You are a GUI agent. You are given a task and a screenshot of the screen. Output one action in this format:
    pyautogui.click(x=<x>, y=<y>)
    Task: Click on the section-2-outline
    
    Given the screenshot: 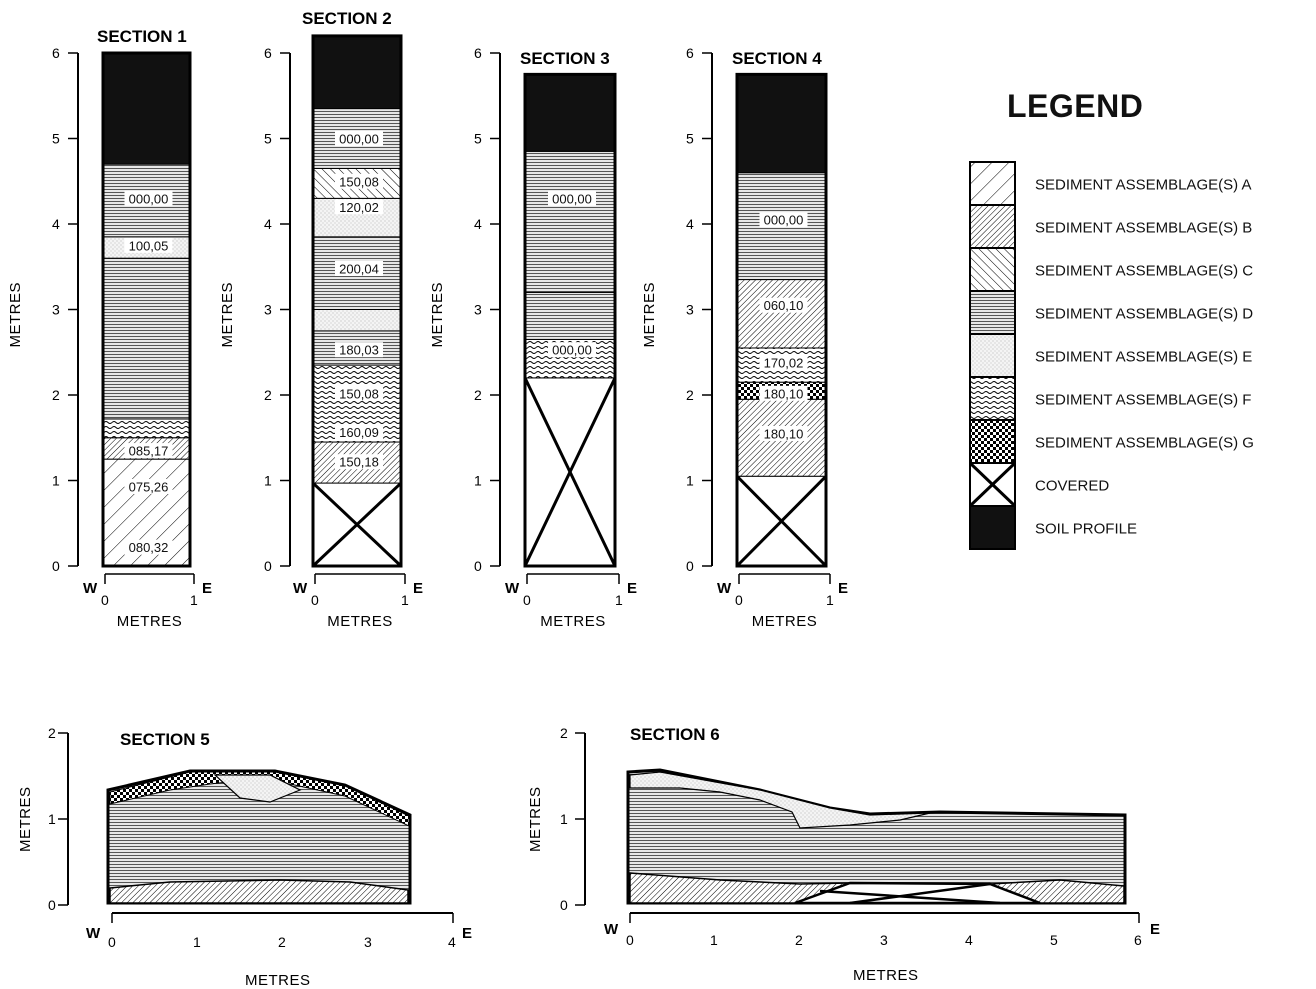 What is the action you would take?
    pyautogui.click(x=357, y=301)
    